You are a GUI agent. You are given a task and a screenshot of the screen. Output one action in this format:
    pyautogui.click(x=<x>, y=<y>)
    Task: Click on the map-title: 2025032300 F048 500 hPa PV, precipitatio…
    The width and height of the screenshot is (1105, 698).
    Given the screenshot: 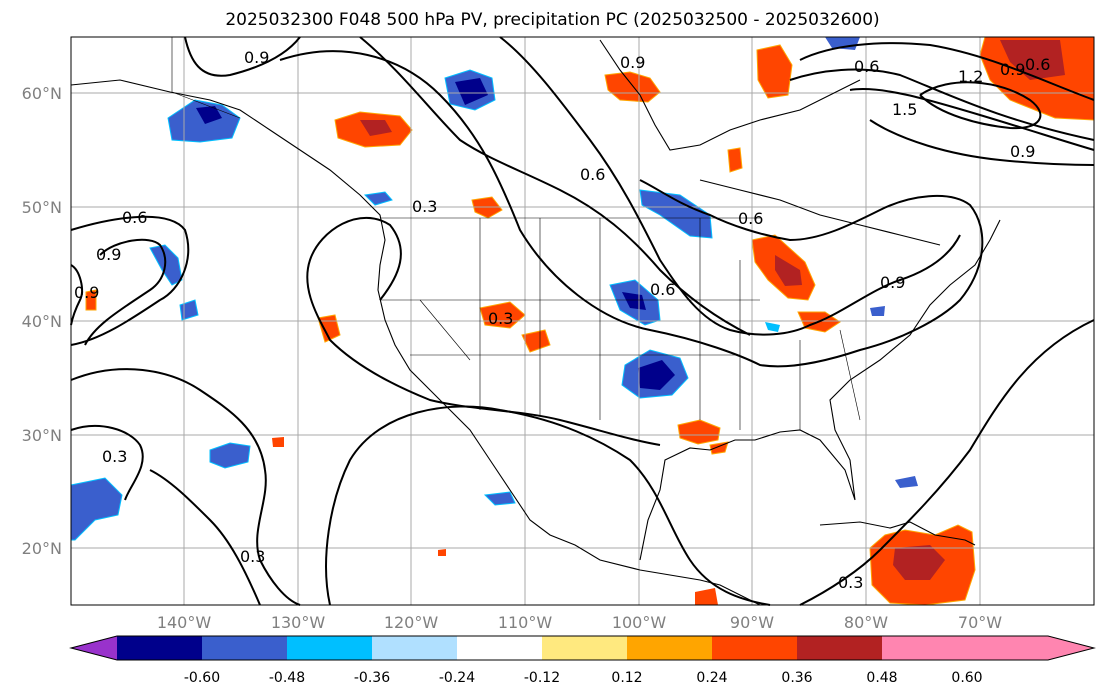 What is the action you would take?
    pyautogui.click(x=552, y=20)
    